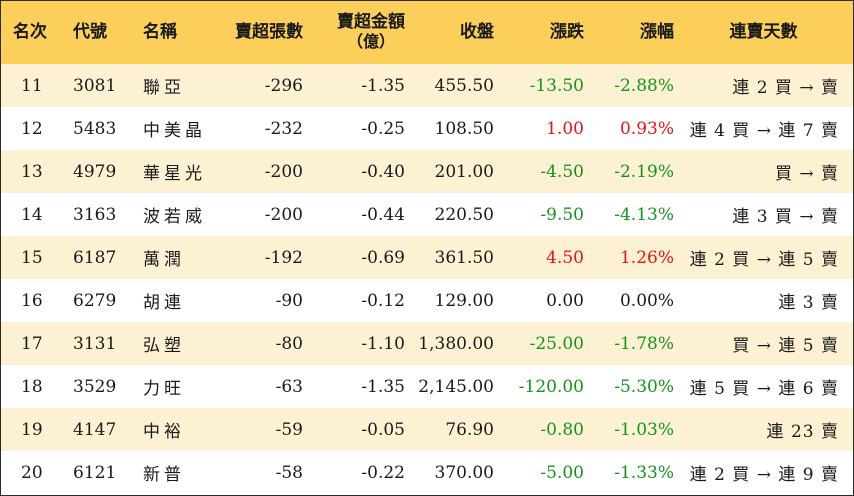 Image resolution: width=854 pixels, height=496 pixels. What do you see at coordinates (644, 343) in the screenshot?
I see `cell-change-pct: -1.78%` at bounding box center [644, 343].